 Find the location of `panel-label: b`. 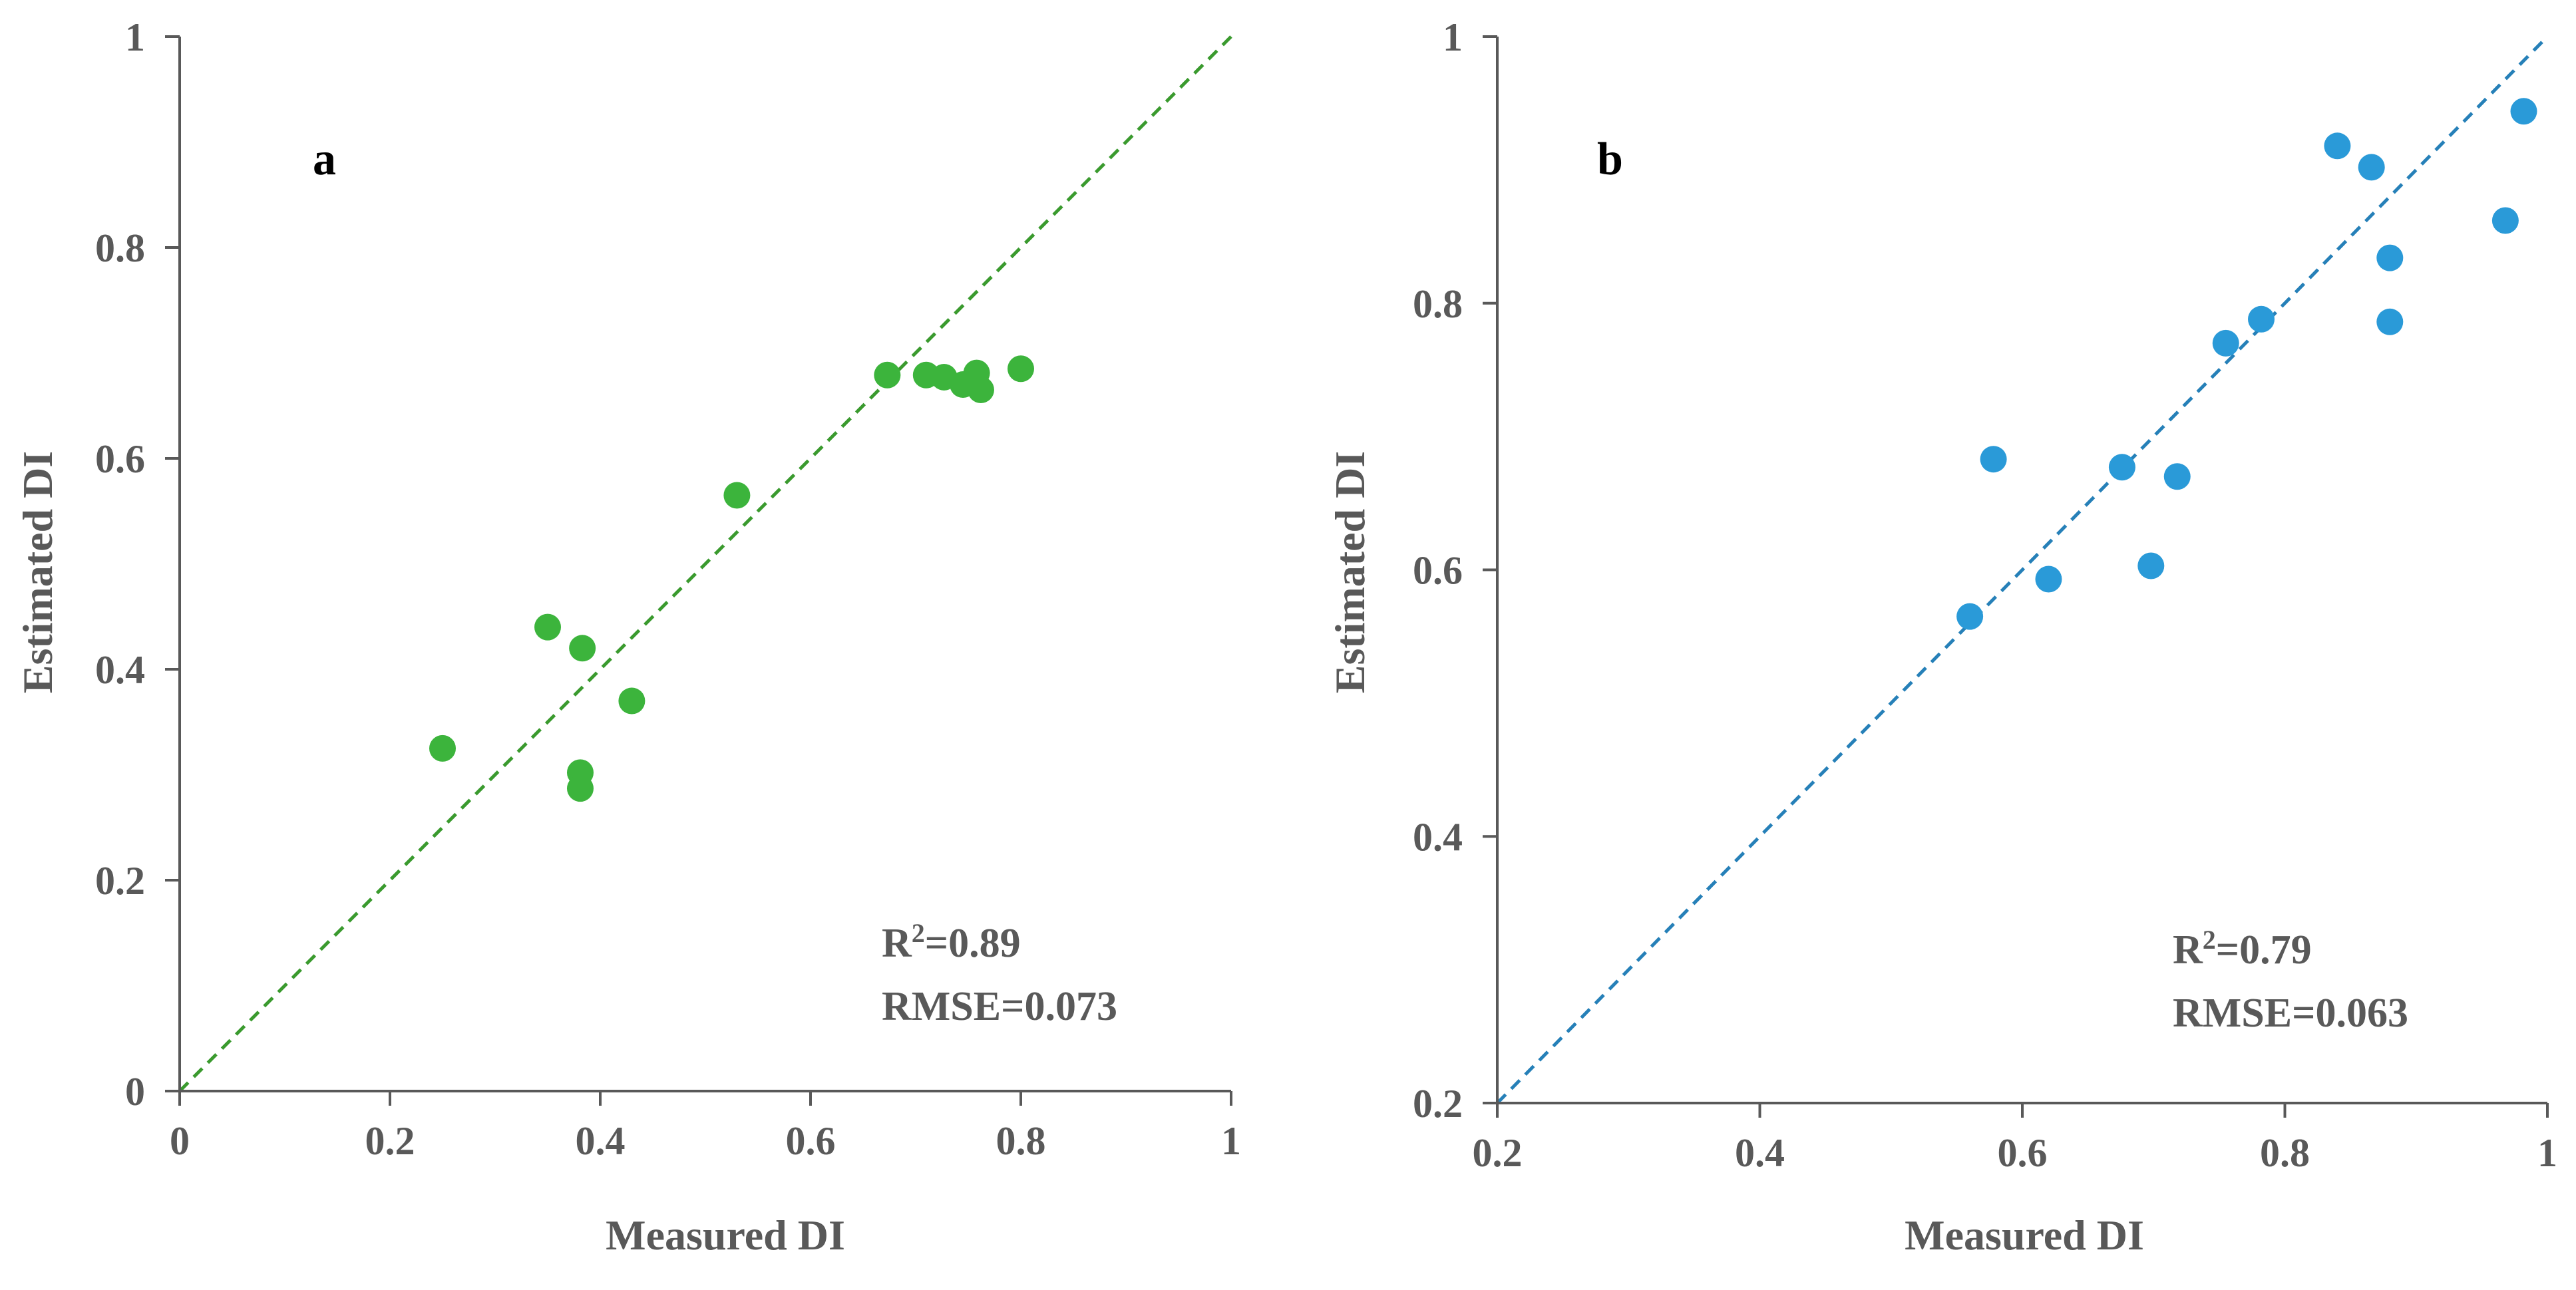

panel-label: b is located at coordinates (1610, 159).